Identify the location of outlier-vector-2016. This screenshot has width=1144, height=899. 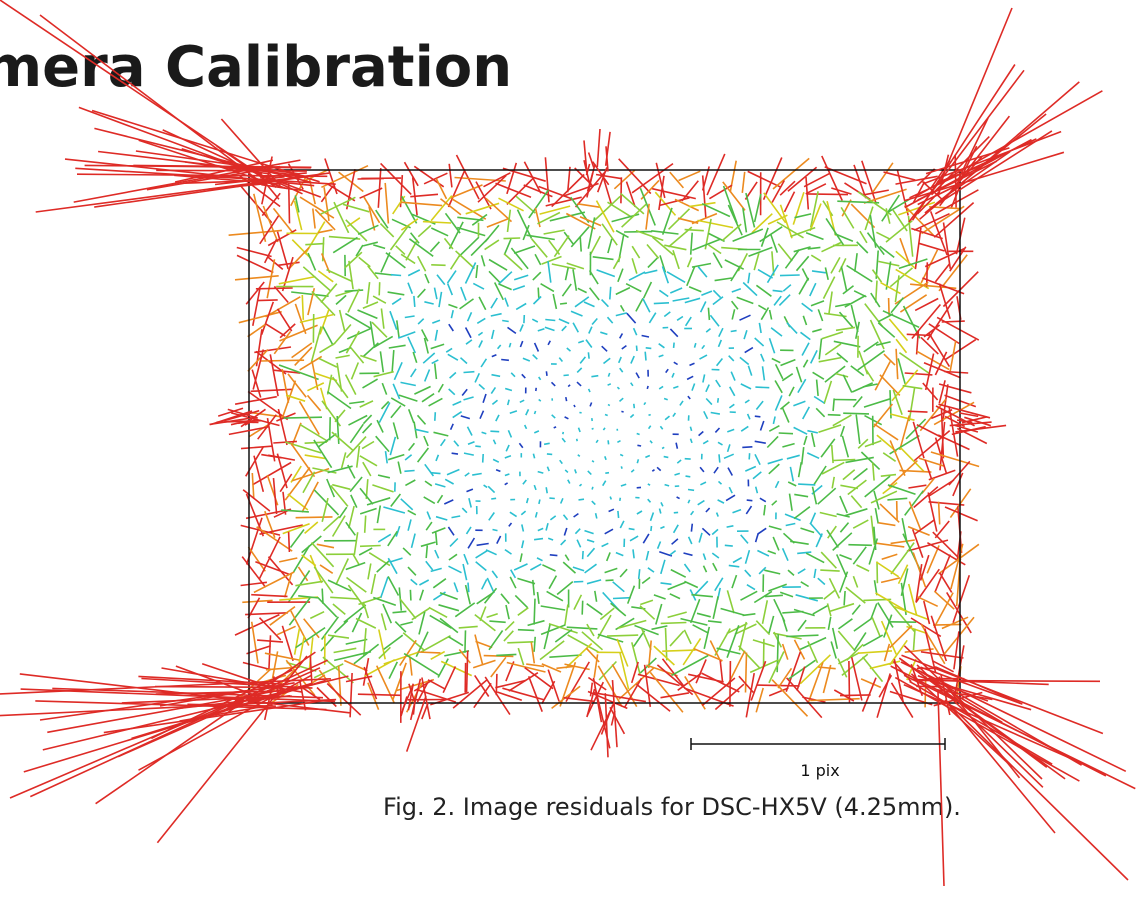
(988, 722).